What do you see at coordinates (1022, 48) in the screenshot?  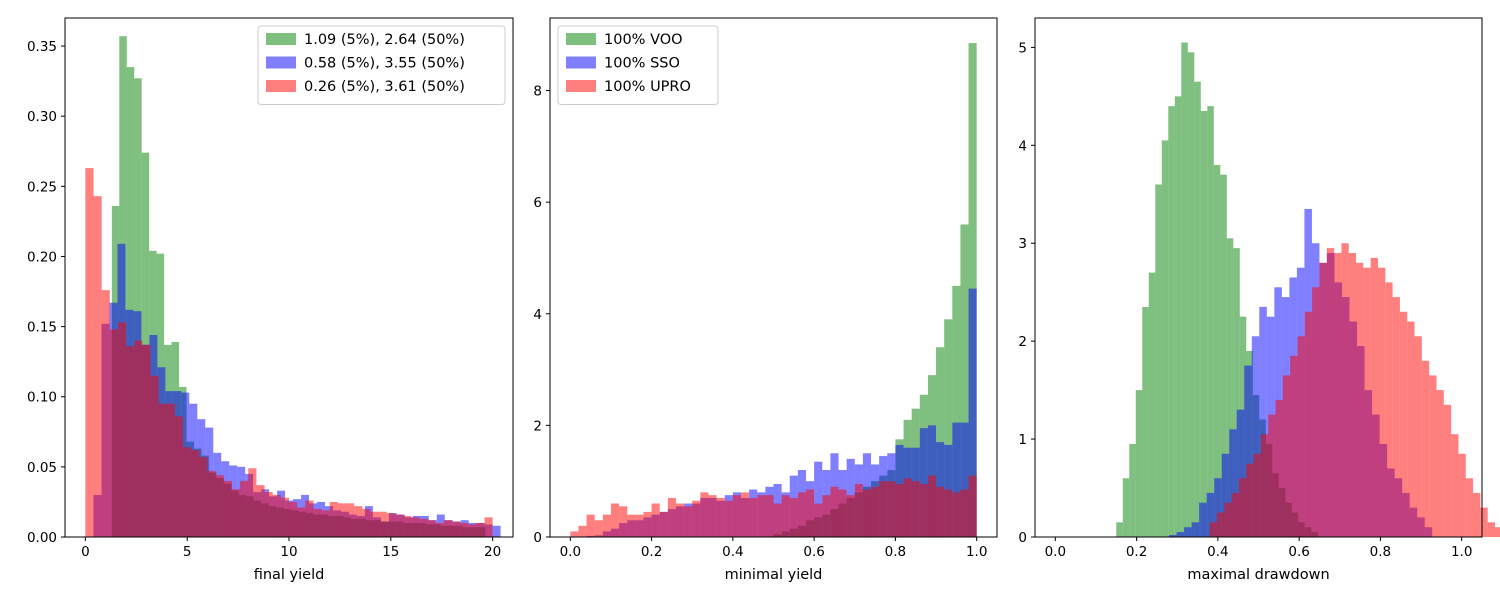 I see `y-tick-label: 5` at bounding box center [1022, 48].